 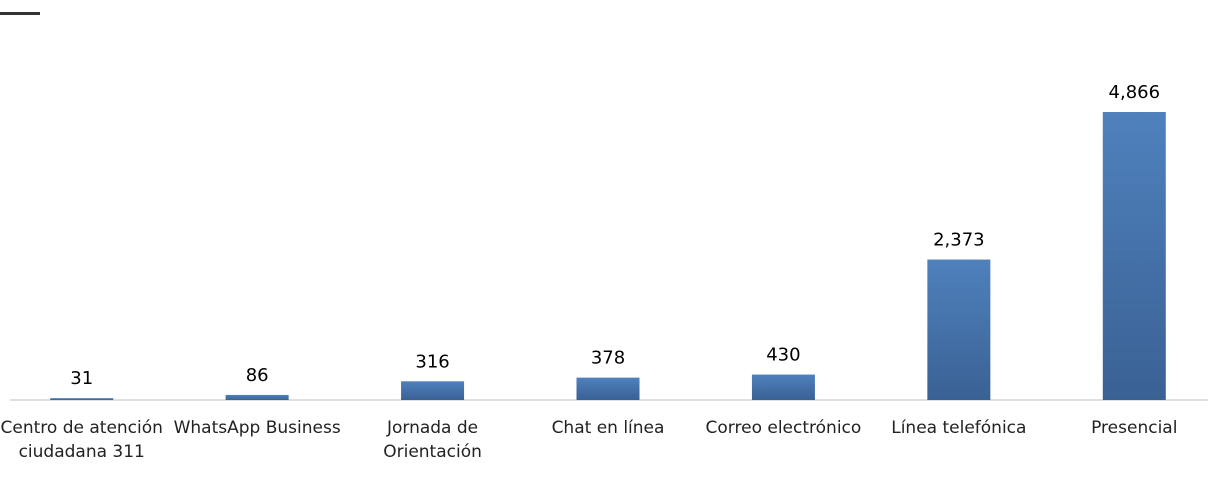 I want to click on data-label: 86, so click(x=257, y=375).